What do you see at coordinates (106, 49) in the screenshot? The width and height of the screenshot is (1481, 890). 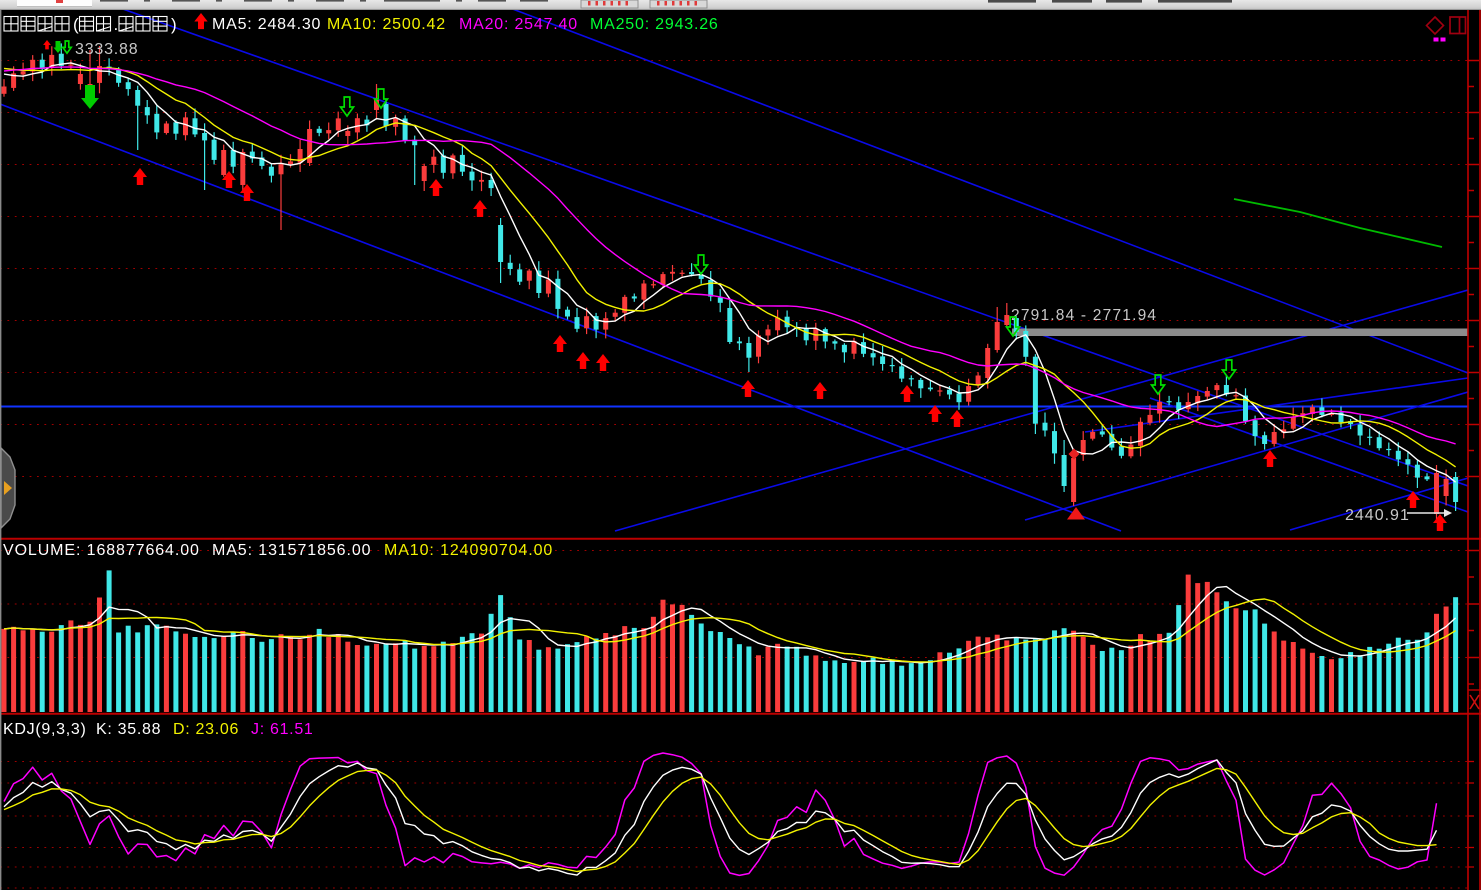 I see `svg-text: 3333.88` at bounding box center [106, 49].